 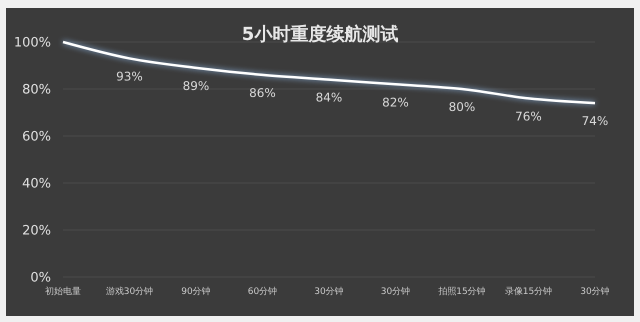 What do you see at coordinates (63, 291) in the screenshot?
I see `x-tick-label: 初始电量` at bounding box center [63, 291].